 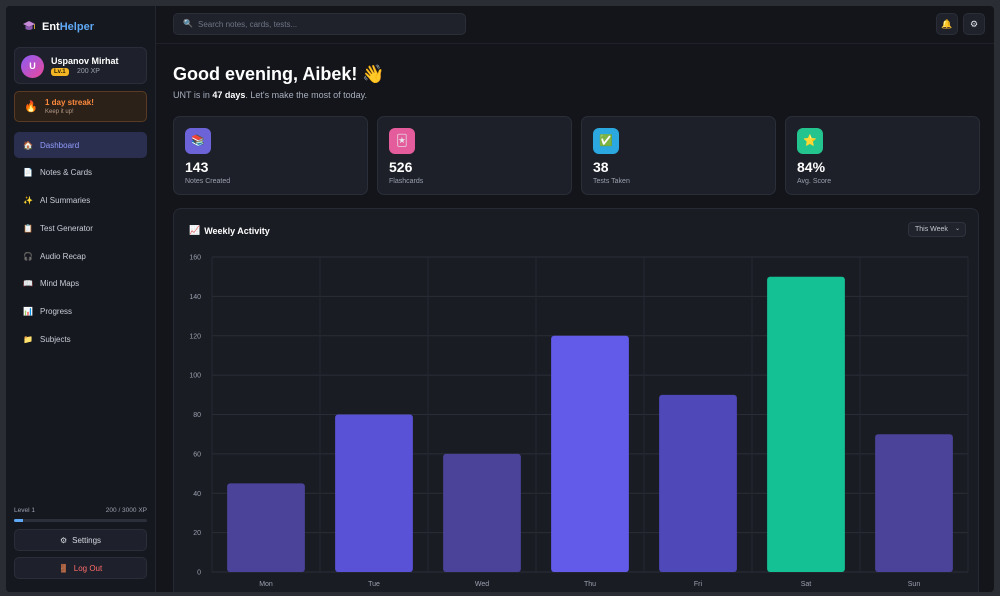 What do you see at coordinates (270, 155) in the screenshot?
I see `stat-card-notes: 📚 143 Notes Created` at bounding box center [270, 155].